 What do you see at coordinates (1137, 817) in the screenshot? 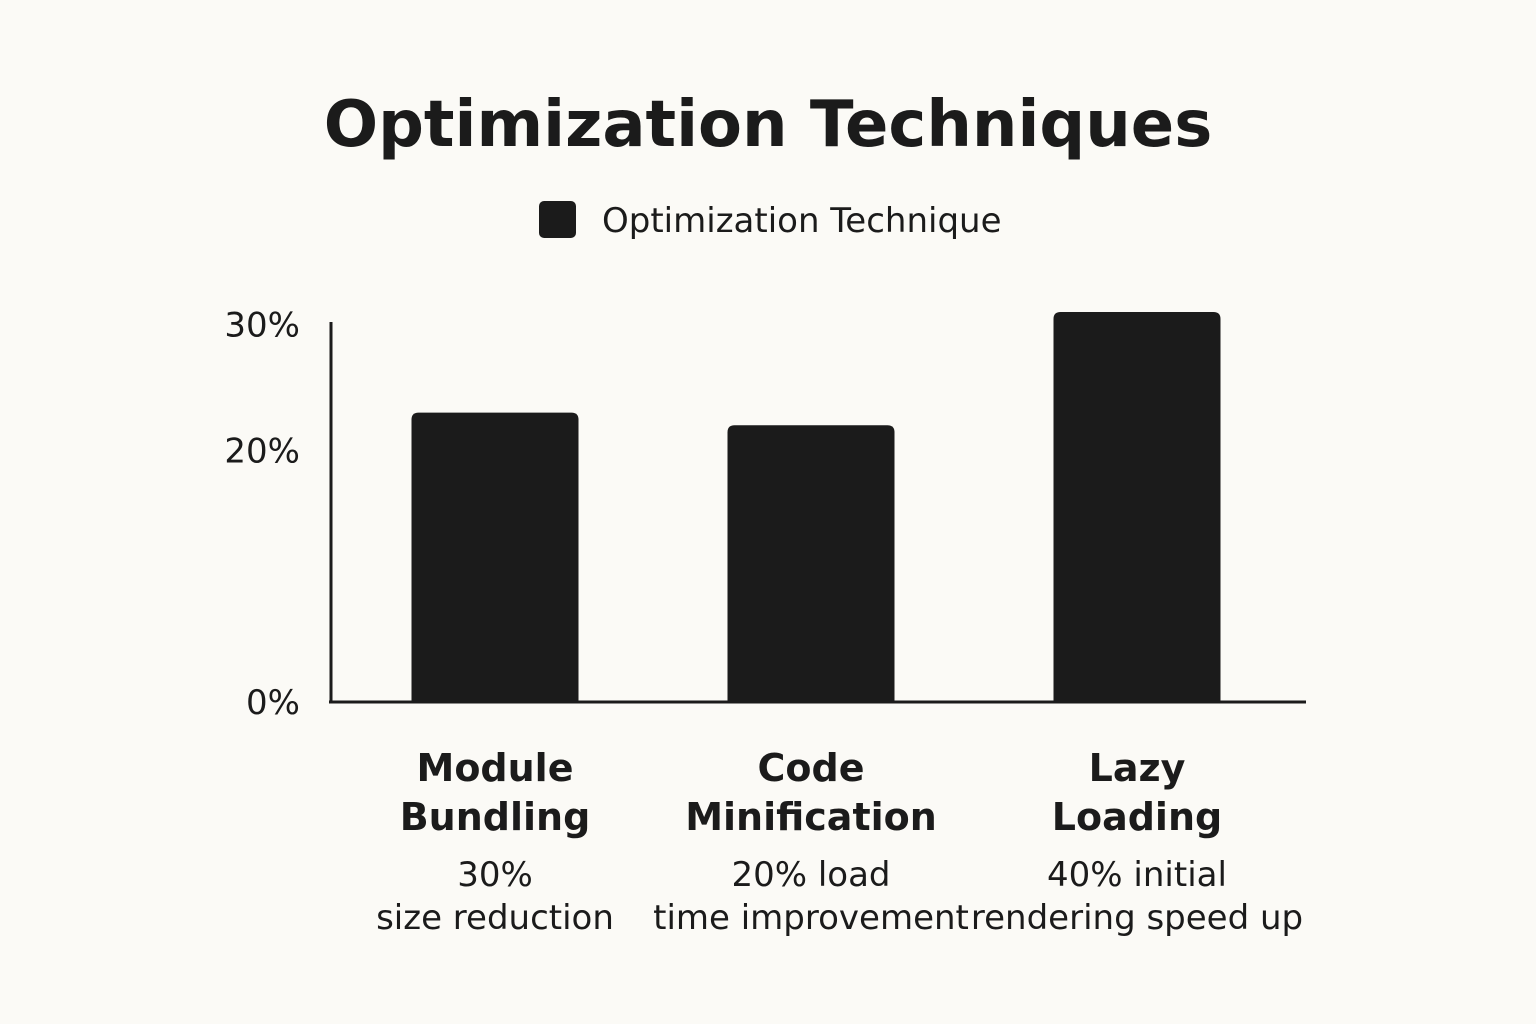
I see `x-tick-label: Loading` at bounding box center [1137, 817].